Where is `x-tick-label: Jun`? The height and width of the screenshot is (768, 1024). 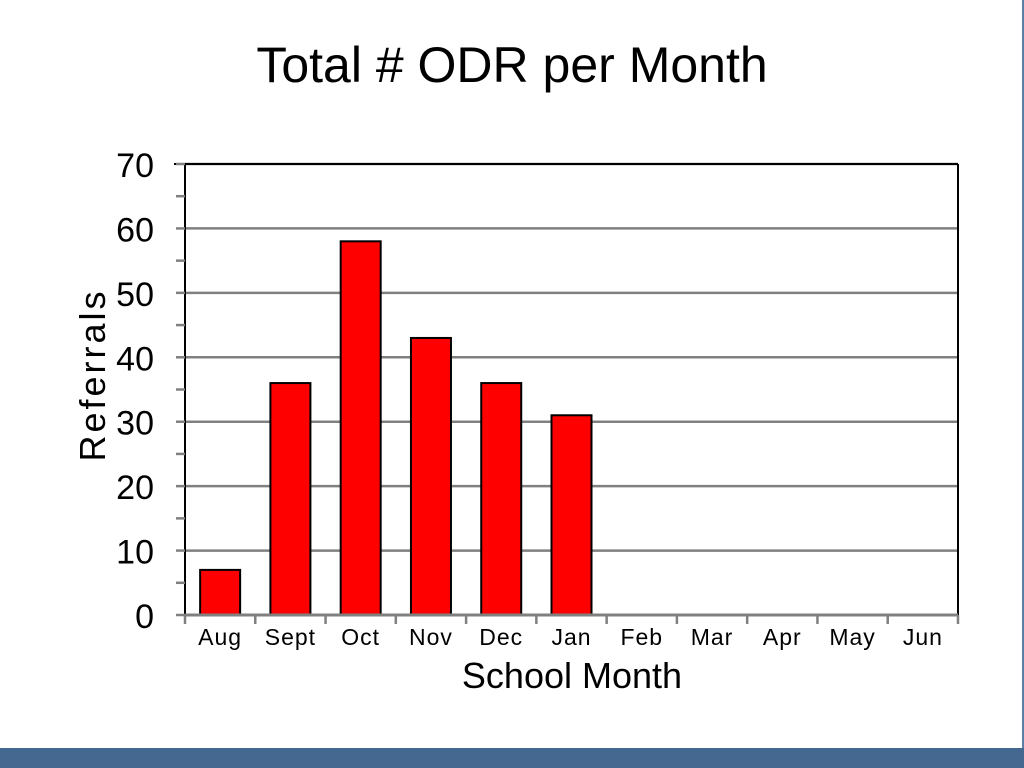
x-tick-label: Jun is located at coordinates (923, 637).